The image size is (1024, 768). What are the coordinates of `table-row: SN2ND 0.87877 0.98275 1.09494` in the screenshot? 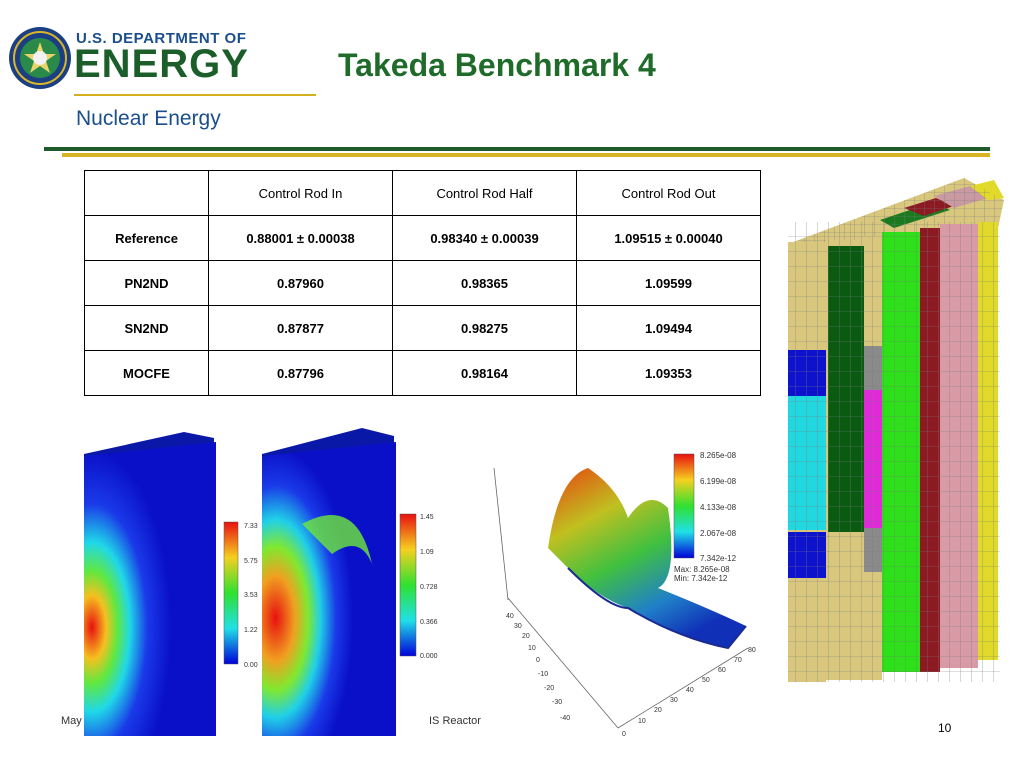 It's located at (422, 328).